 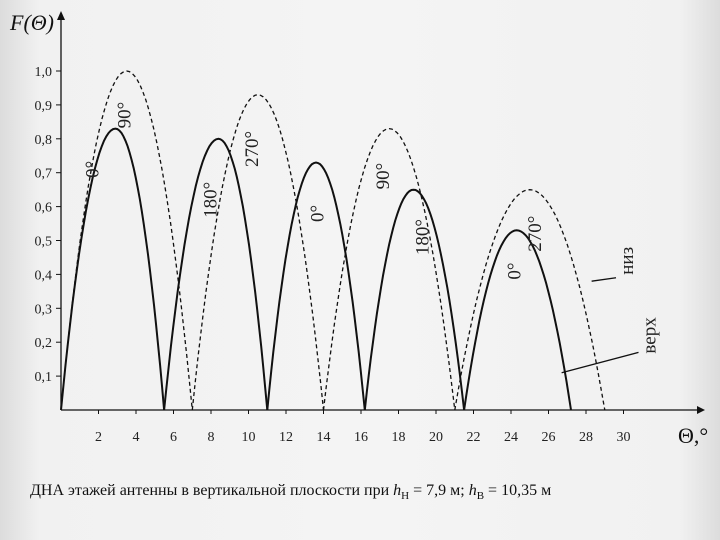 I want to click on x-tick-label: 28, so click(x=586, y=437).